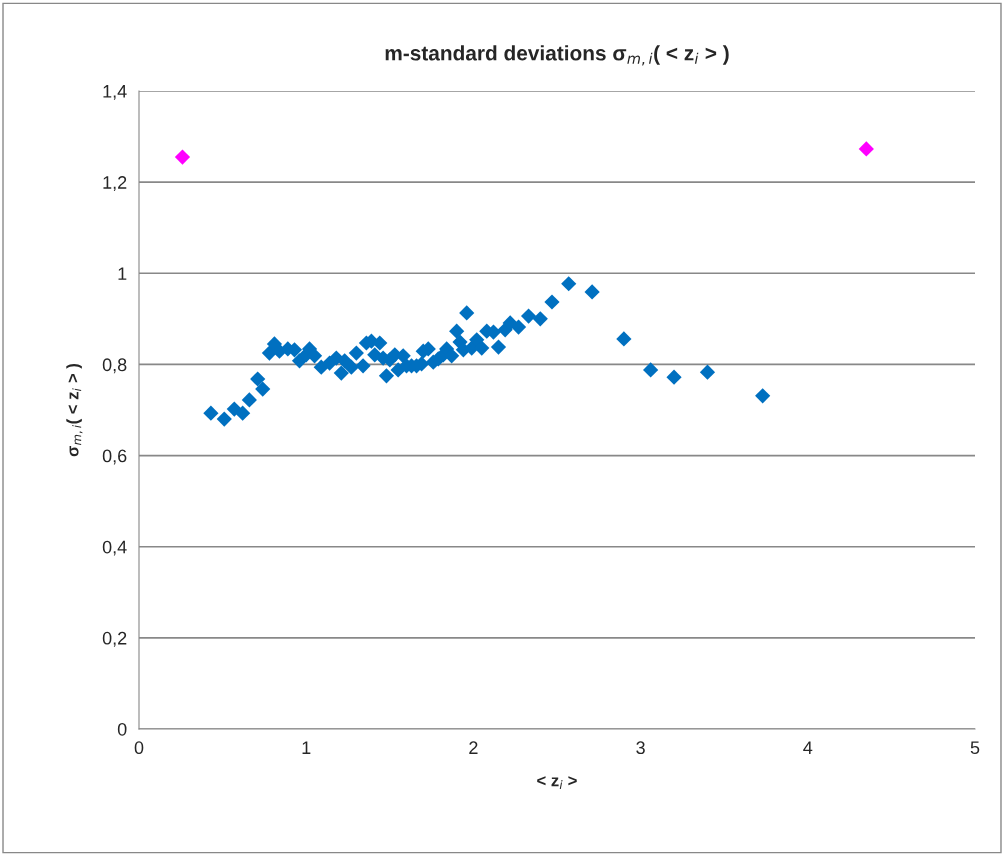 Image resolution: width=1004 pixels, height=856 pixels. What do you see at coordinates (557, 782) in the screenshot?
I see `x-axis-title: < z$_{i}$ >` at bounding box center [557, 782].